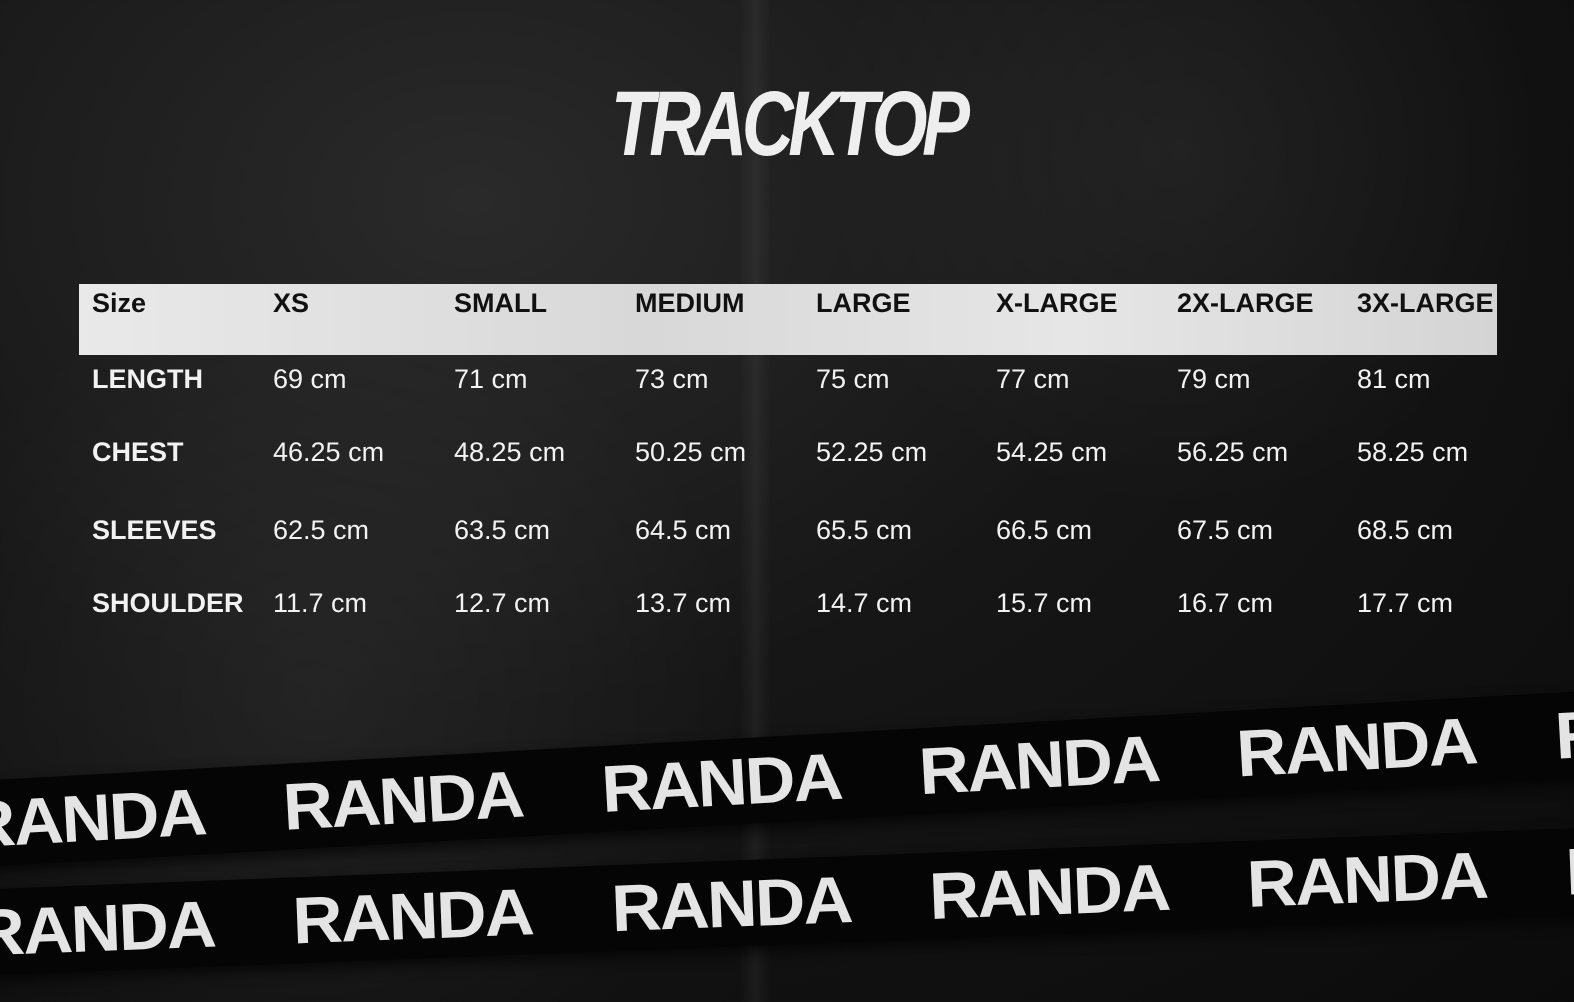  Describe the element at coordinates (1044, 603) in the screenshot. I see `measurement-cell: 15.7 cm` at that location.